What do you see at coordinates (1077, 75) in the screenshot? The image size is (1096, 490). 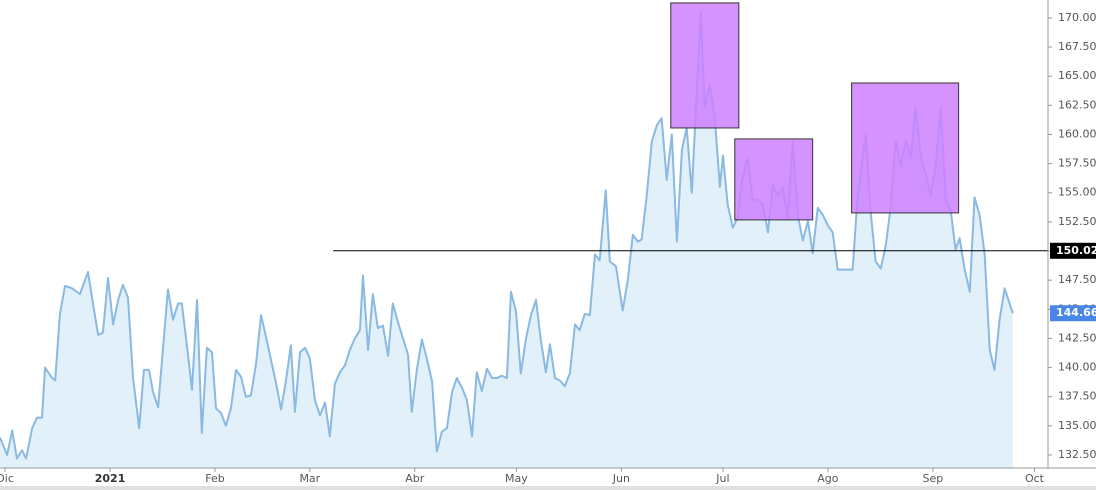 I see `y-tick-label: 165.00` at bounding box center [1077, 75].